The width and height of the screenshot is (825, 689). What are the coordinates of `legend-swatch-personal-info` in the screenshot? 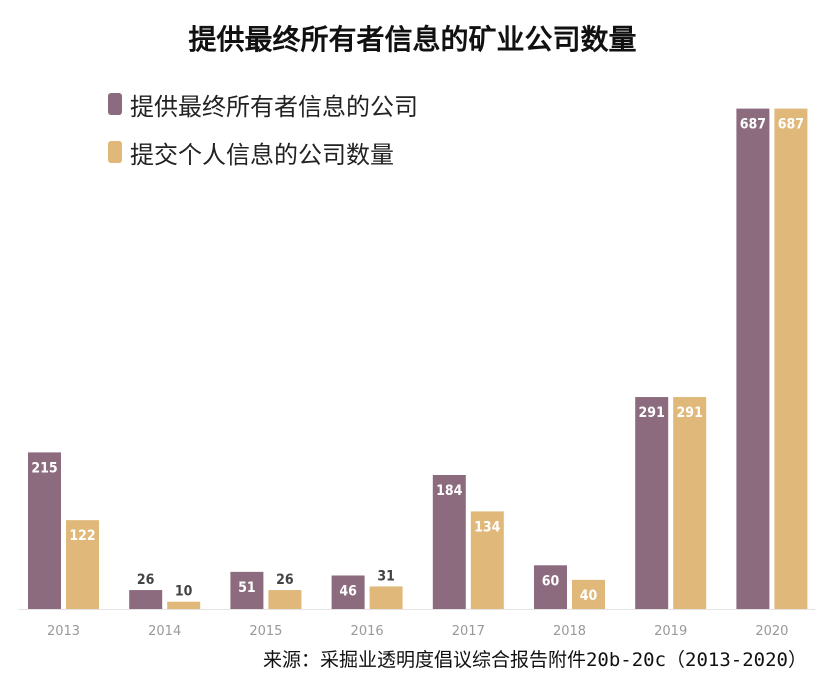 It's located at (115, 152).